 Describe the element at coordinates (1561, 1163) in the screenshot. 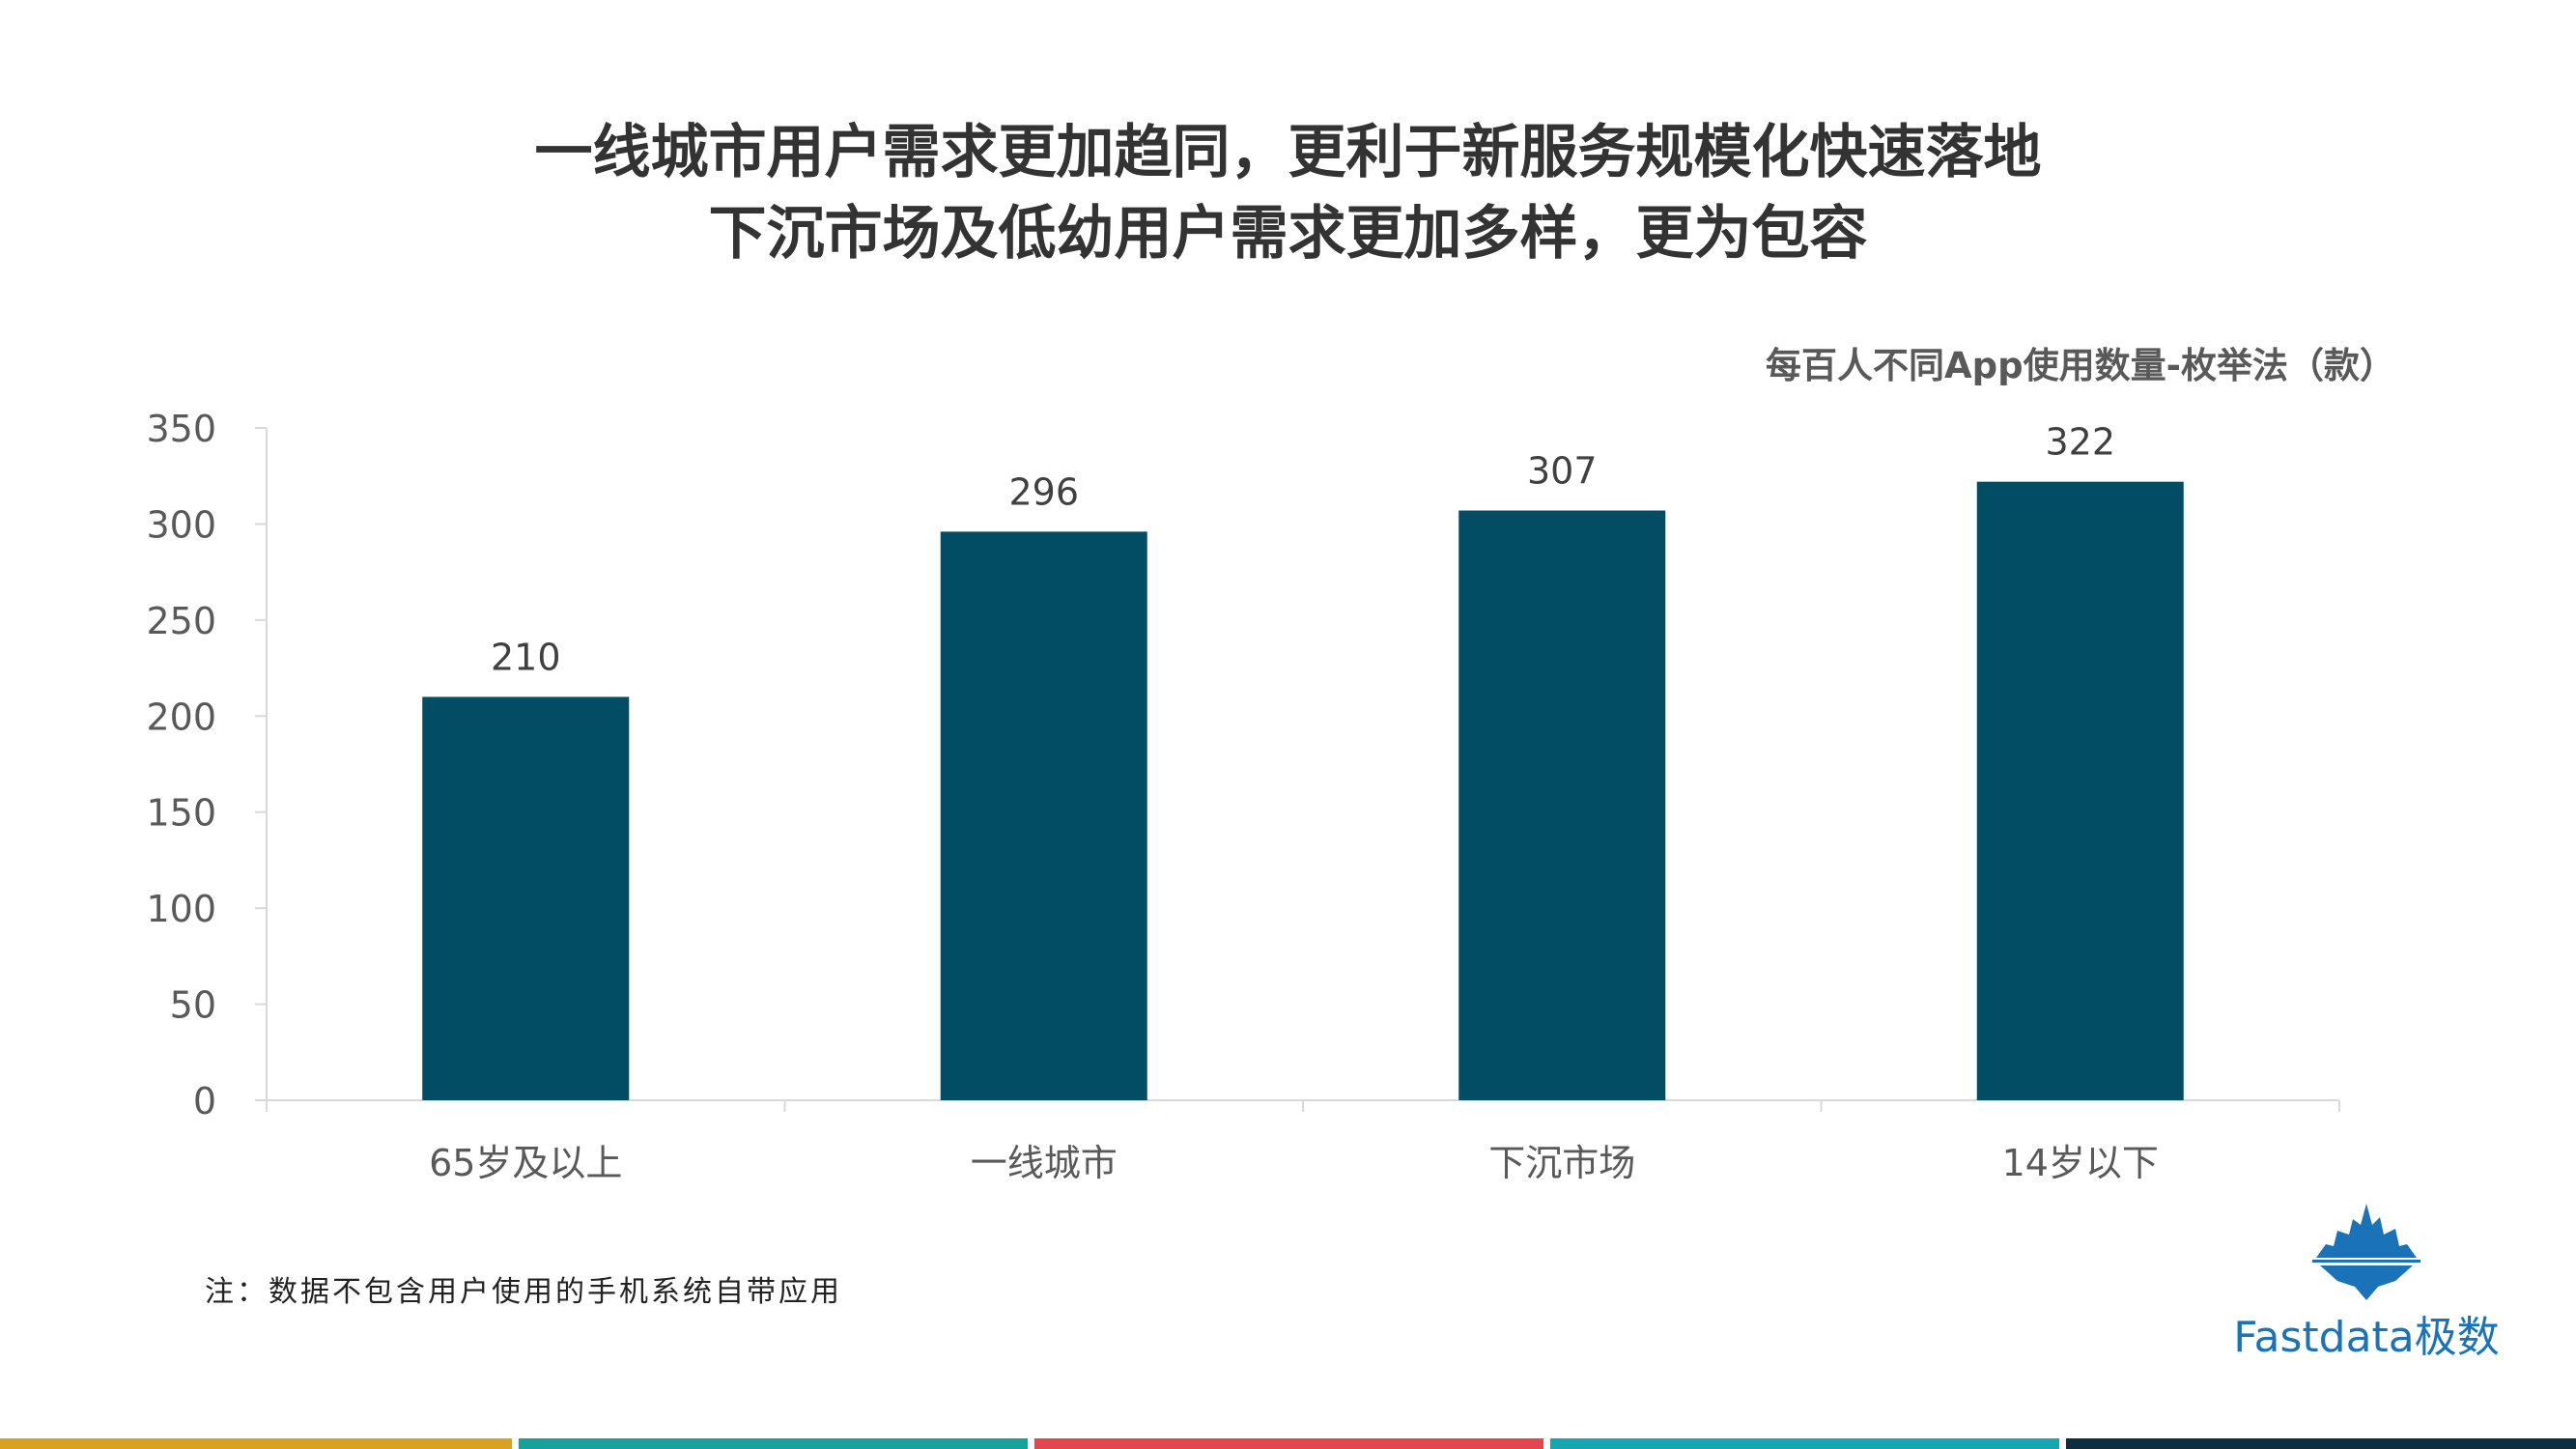

I see `x-tick-label: 下沉市场` at that location.